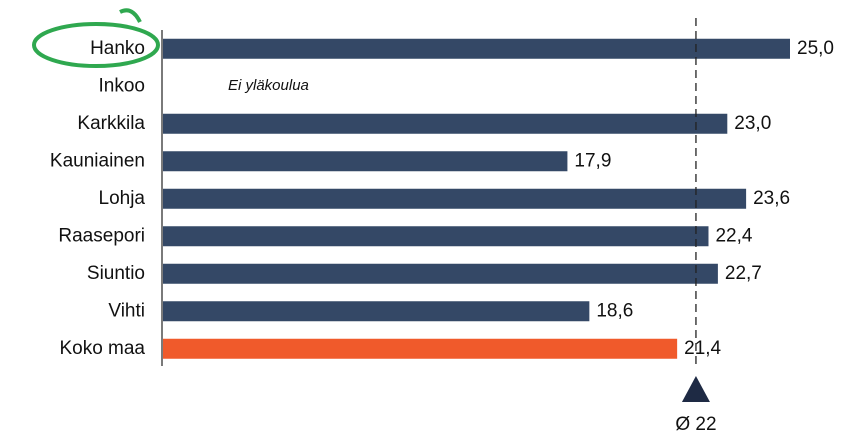 The image size is (851, 441). I want to click on reference-label: Ø 22, so click(695, 424).